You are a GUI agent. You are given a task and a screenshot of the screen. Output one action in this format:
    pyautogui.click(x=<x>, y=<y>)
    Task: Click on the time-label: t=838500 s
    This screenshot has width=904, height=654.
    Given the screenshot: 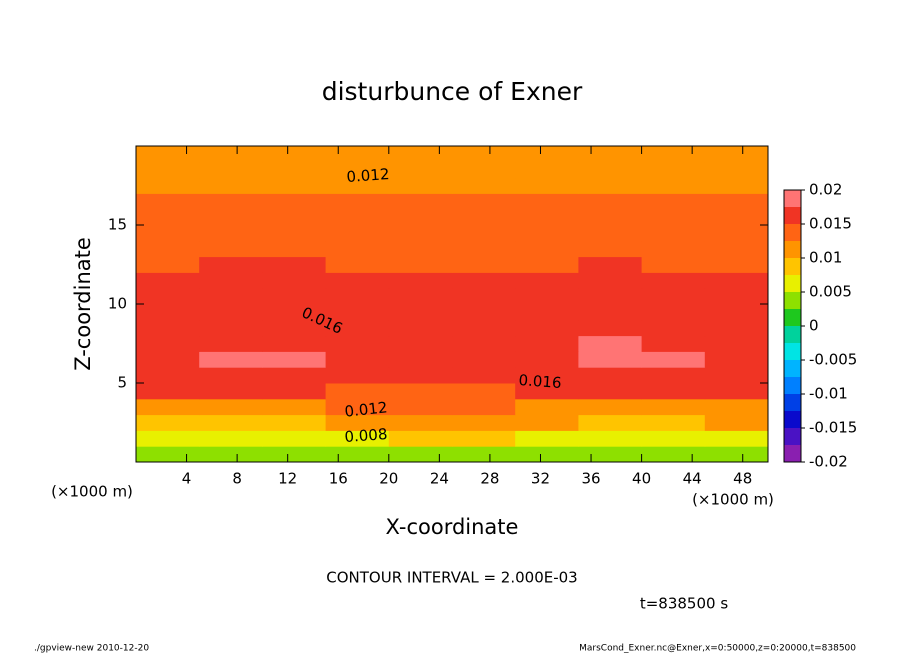 What is the action you would take?
    pyautogui.click(x=684, y=604)
    